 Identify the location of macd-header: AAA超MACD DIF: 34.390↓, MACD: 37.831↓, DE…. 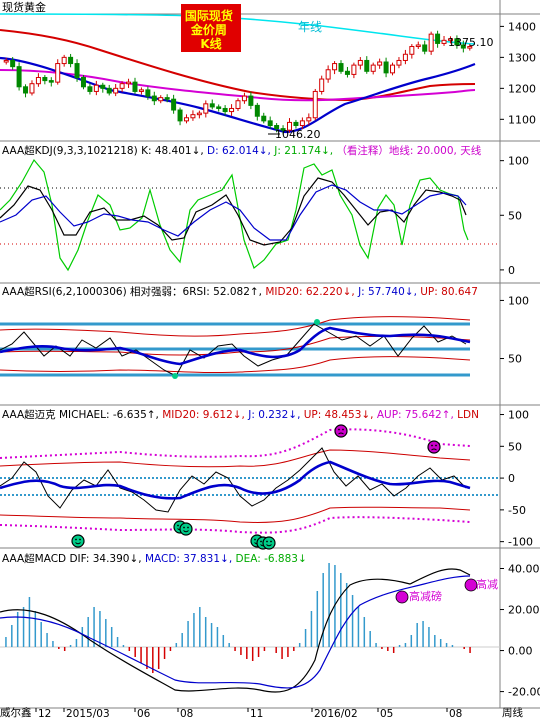
(154, 558).